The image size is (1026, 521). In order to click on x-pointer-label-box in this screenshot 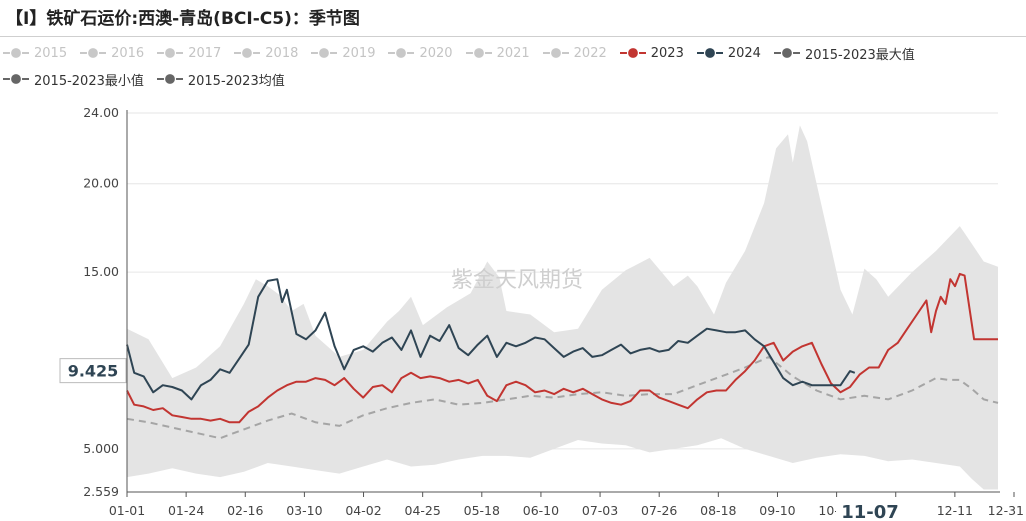, I will do `click(870, 509)`.